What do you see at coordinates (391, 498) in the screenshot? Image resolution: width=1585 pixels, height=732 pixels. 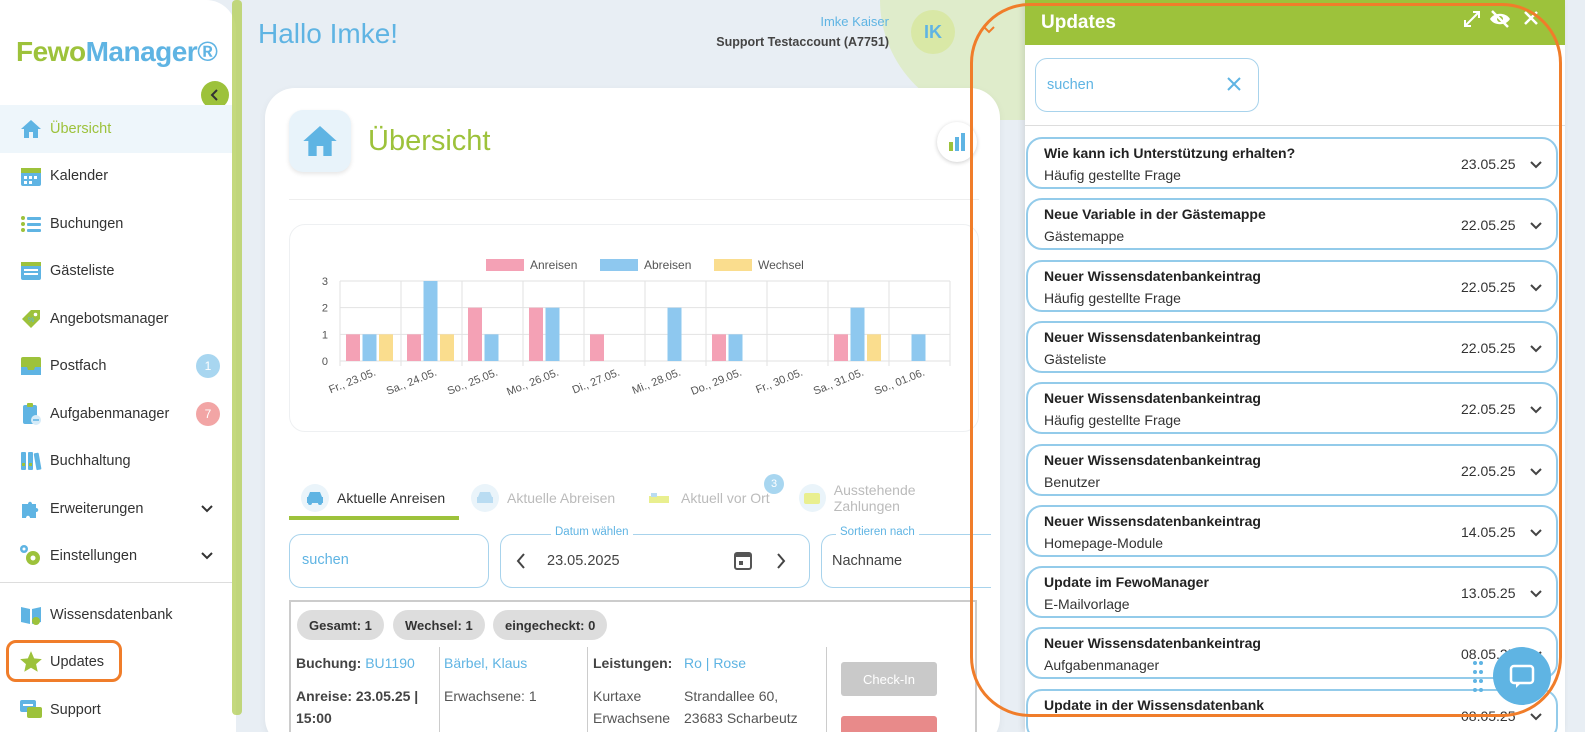 I see `tab-label: Aktuelle Anreisen` at bounding box center [391, 498].